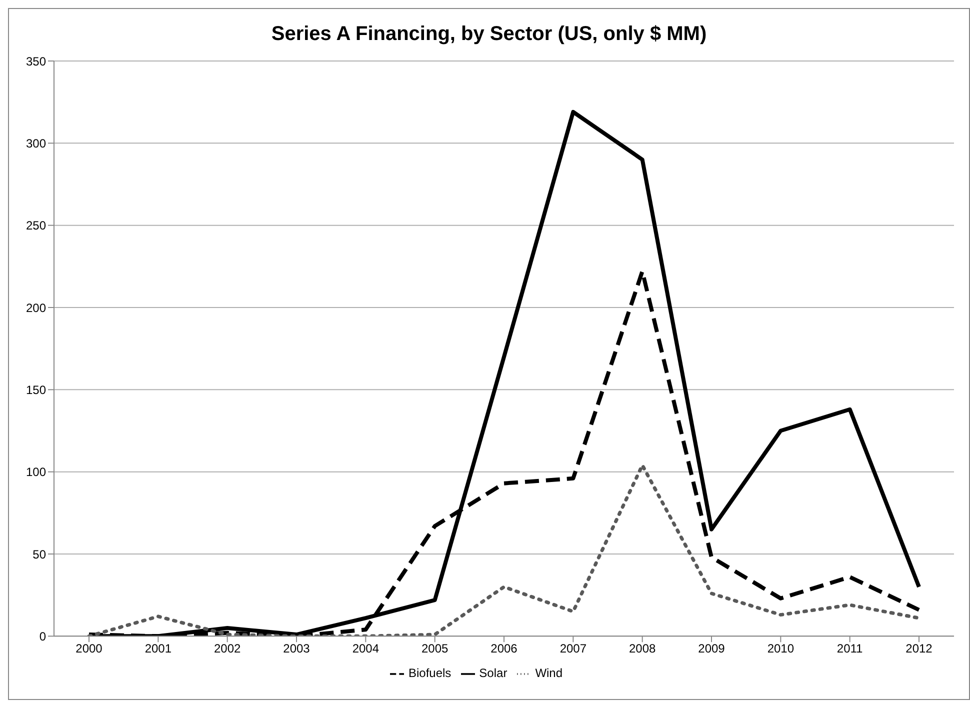 The width and height of the screenshot is (970, 705). Describe the element at coordinates (296, 649) in the screenshot. I see `x-tick-label: 2003` at that location.